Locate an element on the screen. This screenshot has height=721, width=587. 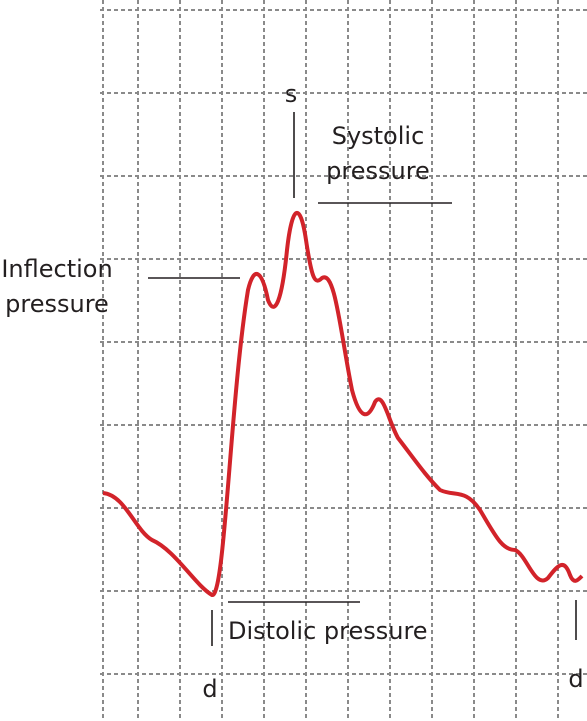
inflection-label: pressure is located at coordinates (57, 304).